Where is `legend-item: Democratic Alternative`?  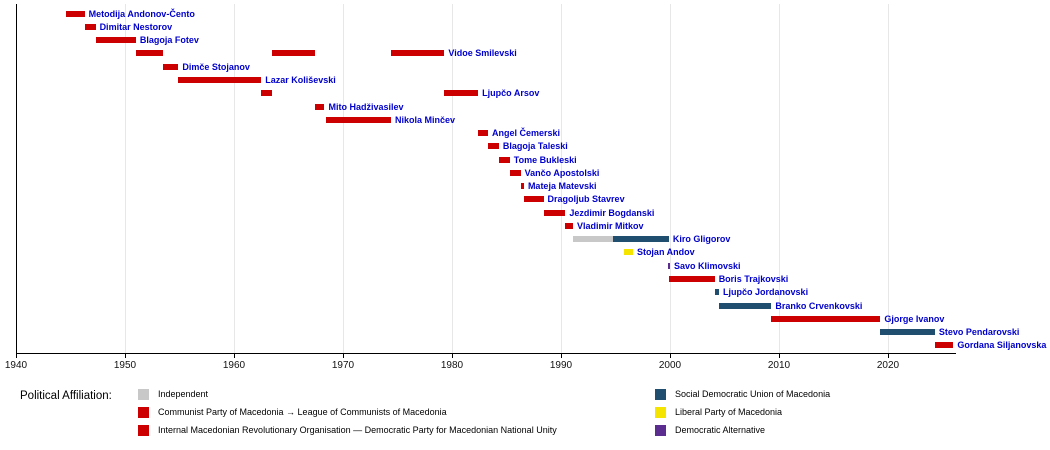 legend-item: Democratic Alternative is located at coordinates (742, 430).